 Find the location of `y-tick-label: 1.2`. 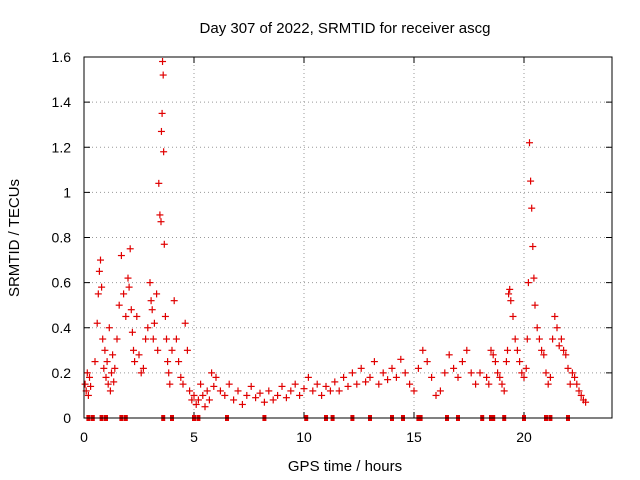

y-tick-label: 1.2 is located at coordinates (62, 147).